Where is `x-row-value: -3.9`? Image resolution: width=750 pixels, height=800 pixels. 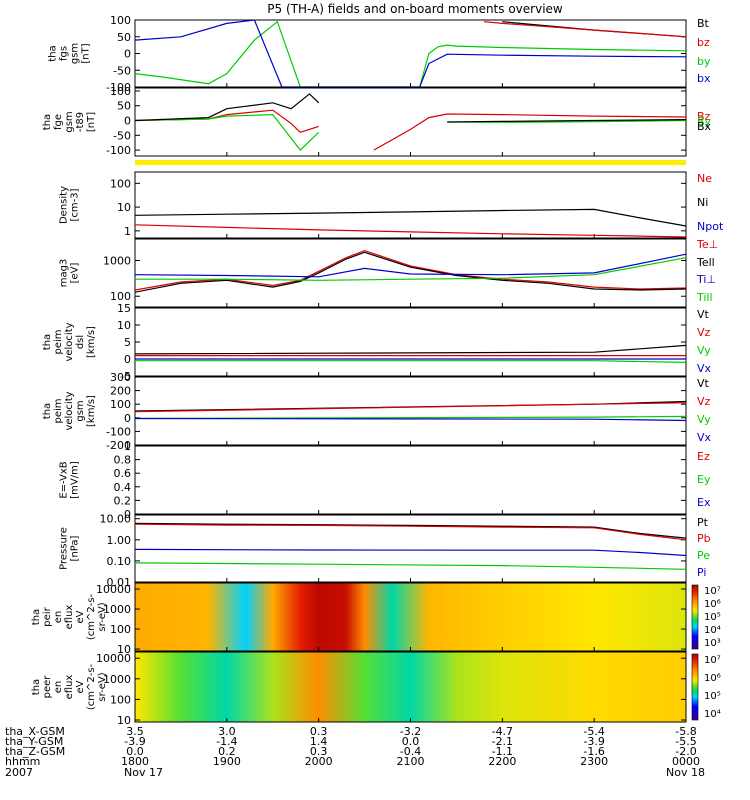 x-row-value: -3.9 is located at coordinates (593, 741).